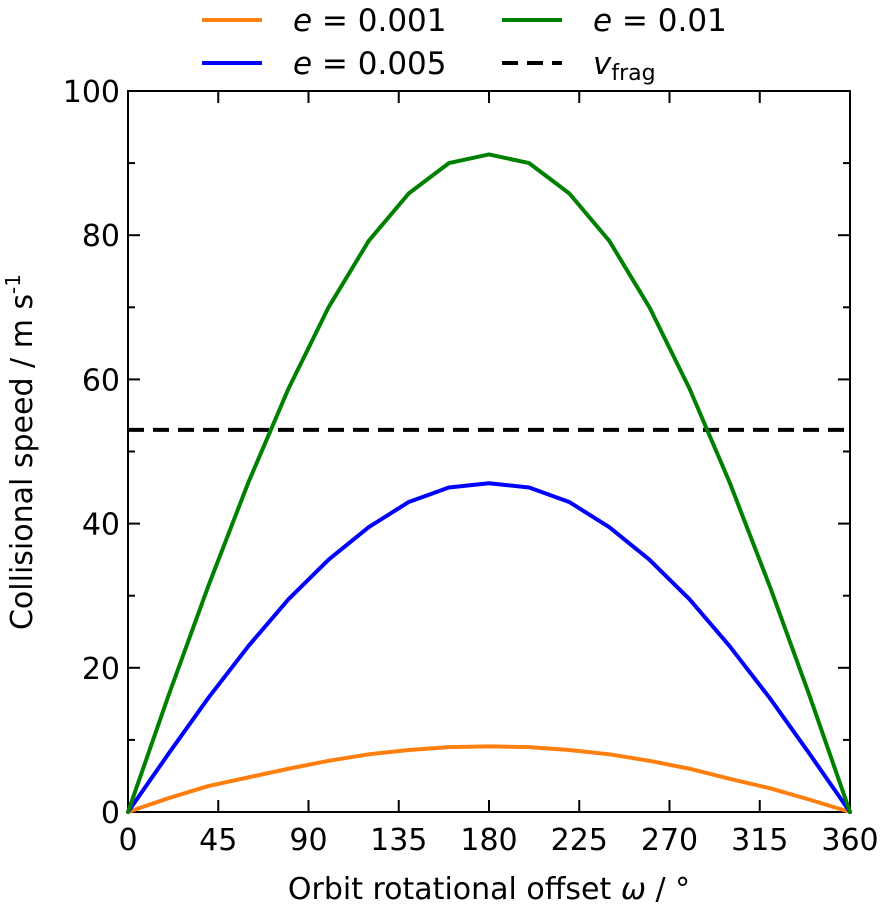  What do you see at coordinates (669, 840) in the screenshot?
I see `x-tick-label-270: 270` at bounding box center [669, 840].